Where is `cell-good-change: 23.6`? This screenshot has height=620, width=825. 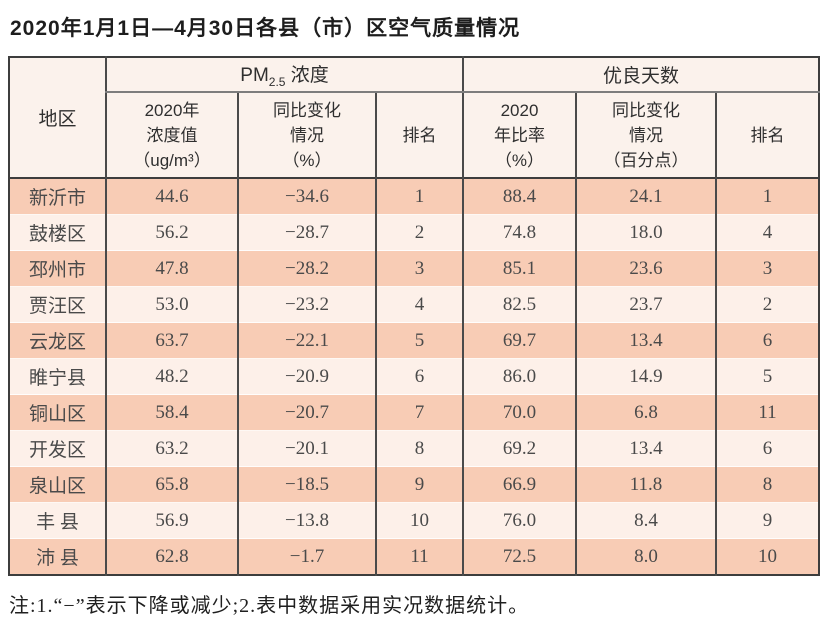 cell-good-change: 23.6 is located at coordinates (645, 268).